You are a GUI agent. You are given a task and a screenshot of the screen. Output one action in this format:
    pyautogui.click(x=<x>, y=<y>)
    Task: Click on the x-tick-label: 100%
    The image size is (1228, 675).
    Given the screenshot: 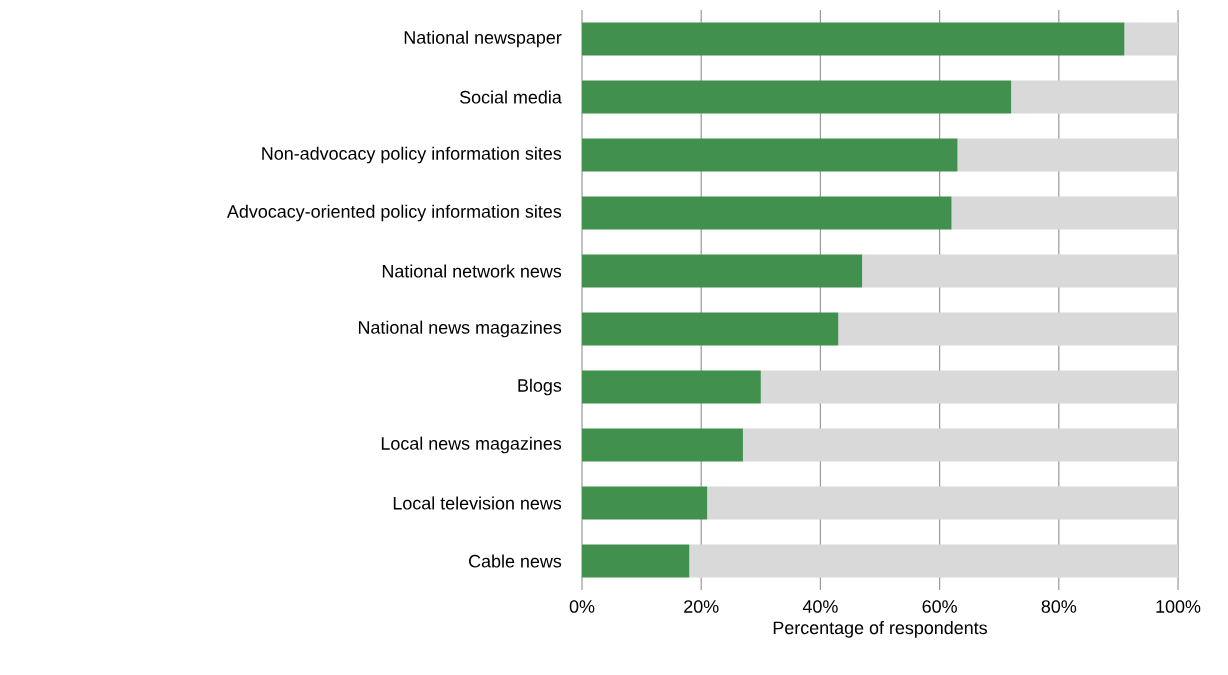 What is the action you would take?
    pyautogui.click(x=1178, y=606)
    